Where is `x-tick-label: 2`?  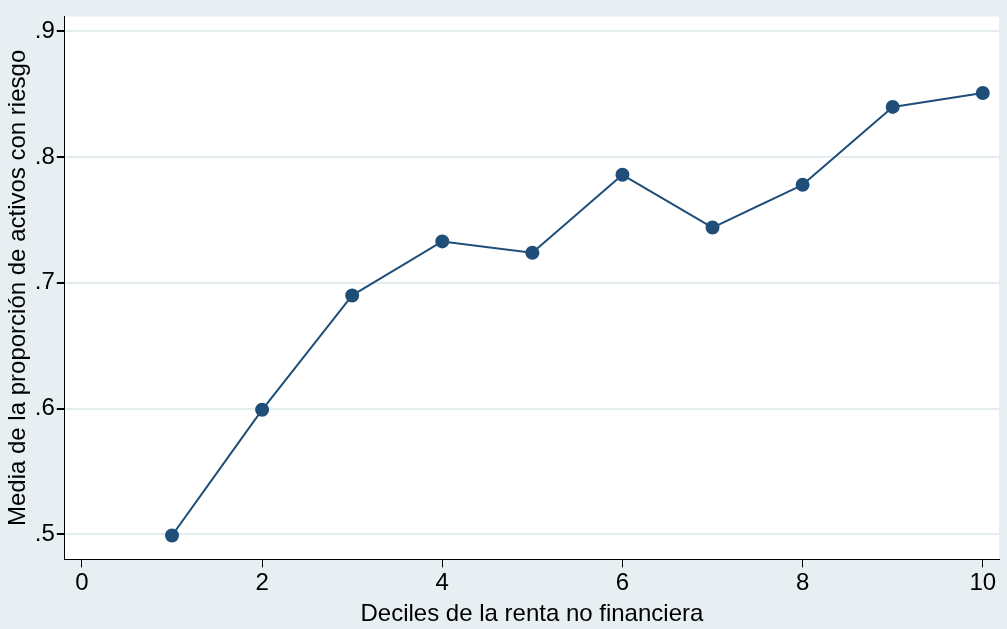 x-tick-label: 2 is located at coordinates (262, 582).